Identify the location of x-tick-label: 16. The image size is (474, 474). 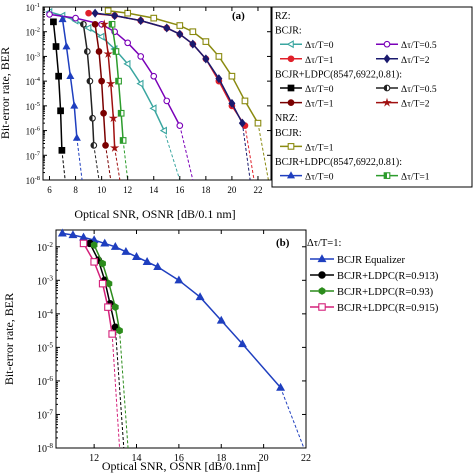
(180, 190).